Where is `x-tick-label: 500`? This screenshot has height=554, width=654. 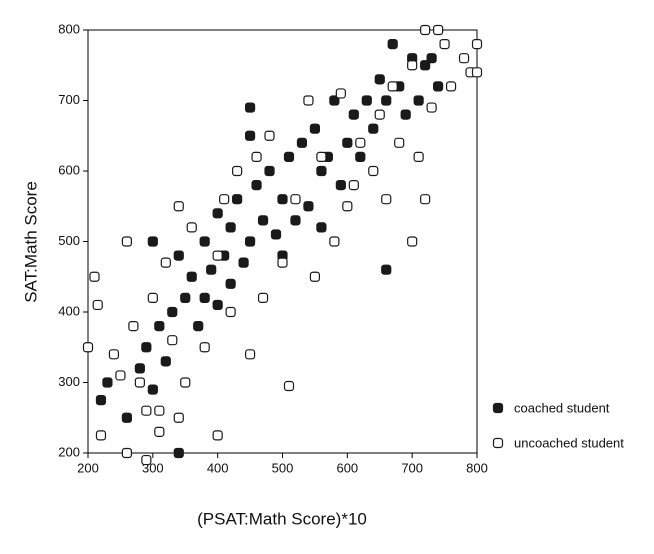
x-tick-label: 500 is located at coordinates (283, 467).